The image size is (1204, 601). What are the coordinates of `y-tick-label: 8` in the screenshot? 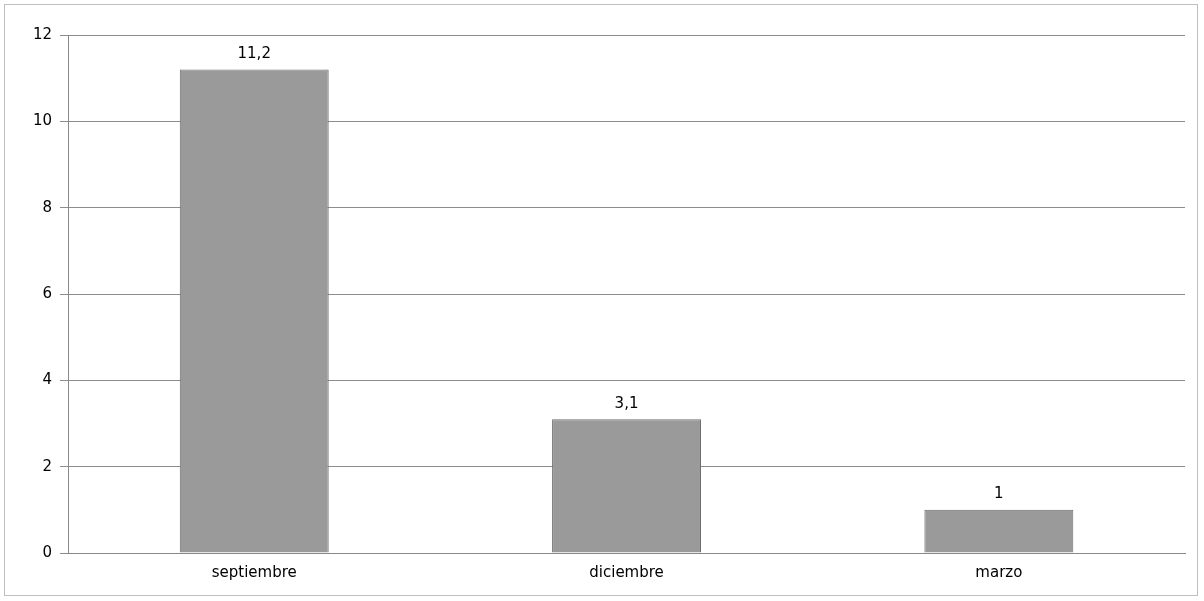 It's located at (47, 206).